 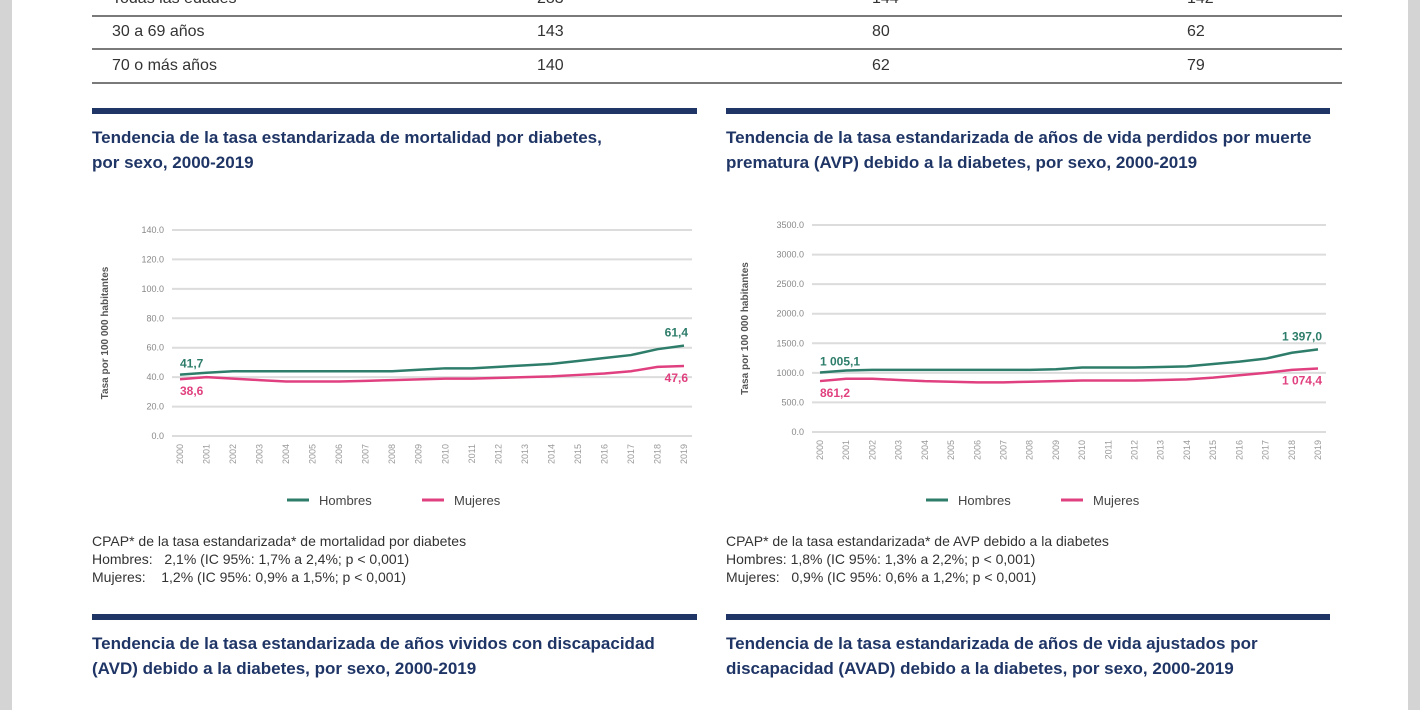 I want to click on legend-label: Hombres, so click(x=345, y=500).